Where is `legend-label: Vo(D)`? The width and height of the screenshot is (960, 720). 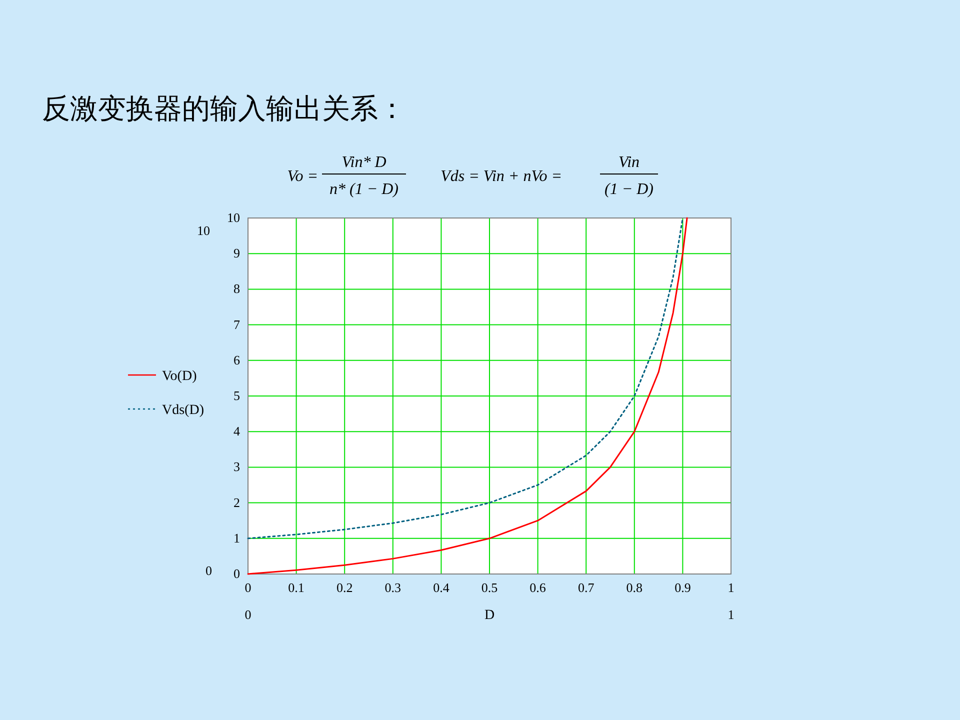
legend-label: Vo(D) is located at coordinates (180, 376).